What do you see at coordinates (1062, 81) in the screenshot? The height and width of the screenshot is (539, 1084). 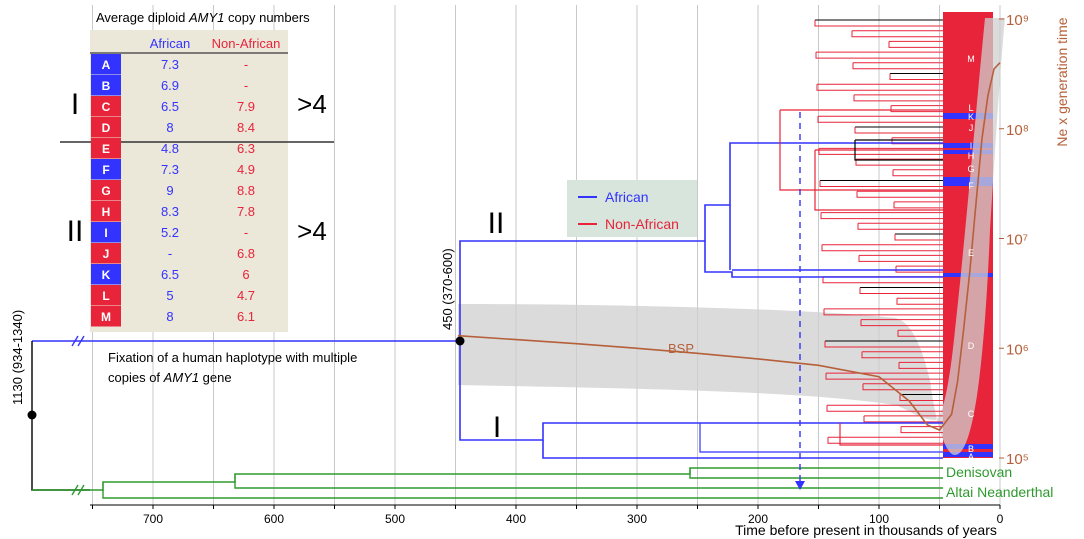 I see `y-axis-label: Ne x generation time` at bounding box center [1062, 81].